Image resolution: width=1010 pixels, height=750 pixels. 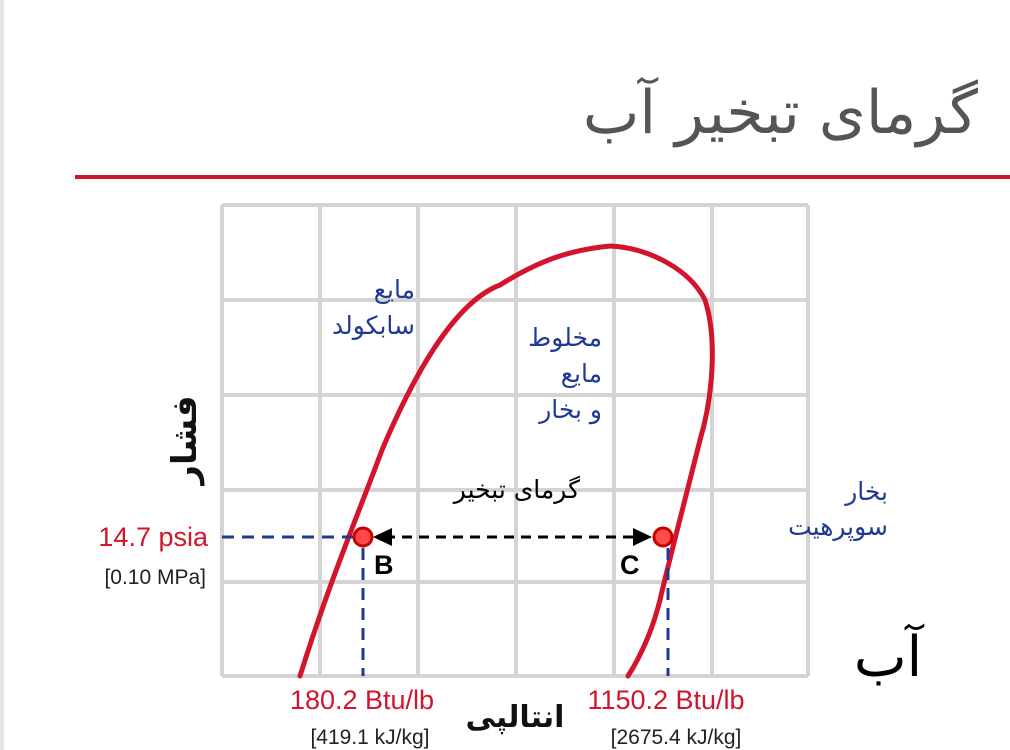 I want to click on point-c-enthalpy-si: [2675.4 kJ/kg], so click(x=676, y=737).